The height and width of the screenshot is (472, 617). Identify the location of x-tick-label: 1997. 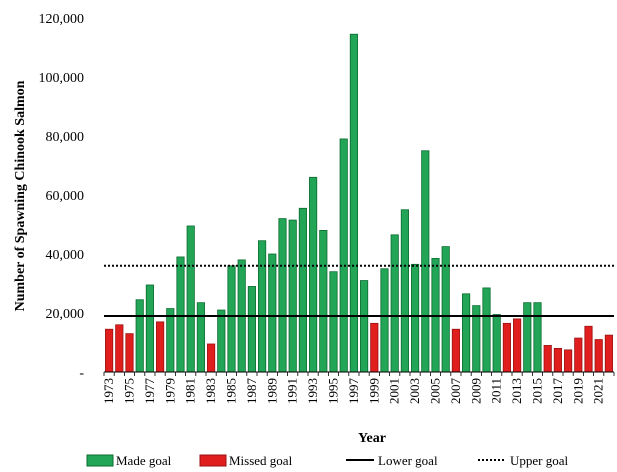
(353, 391).